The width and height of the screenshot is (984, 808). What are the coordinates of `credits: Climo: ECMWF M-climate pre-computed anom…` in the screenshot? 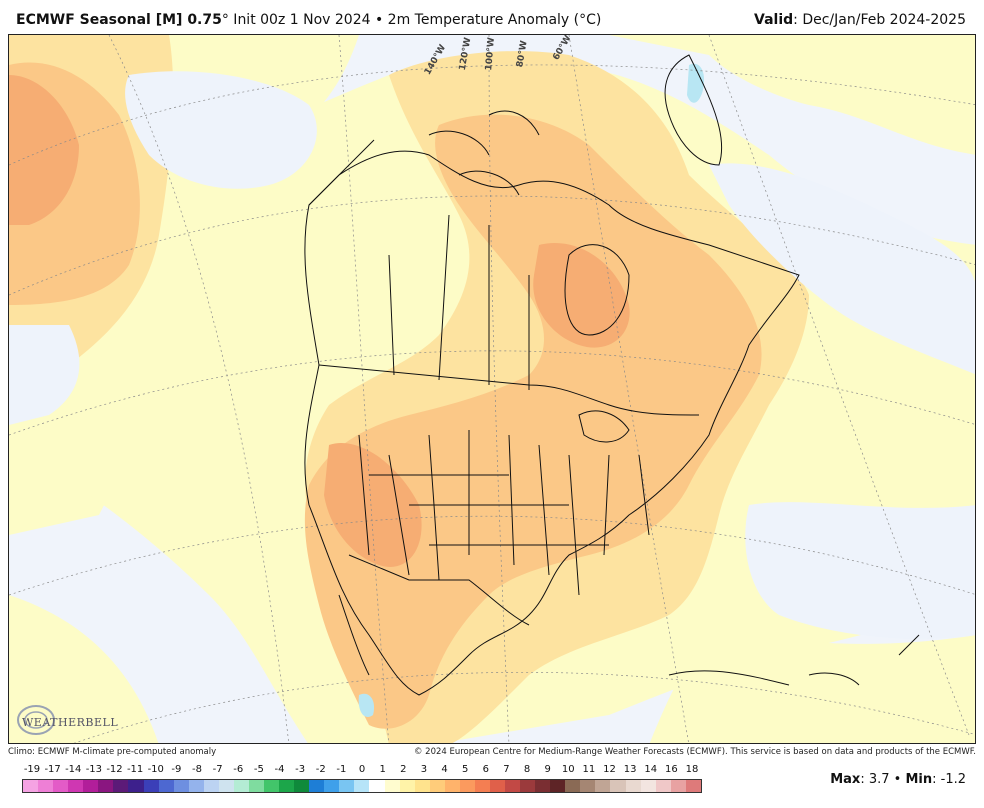 It's located at (492, 752).